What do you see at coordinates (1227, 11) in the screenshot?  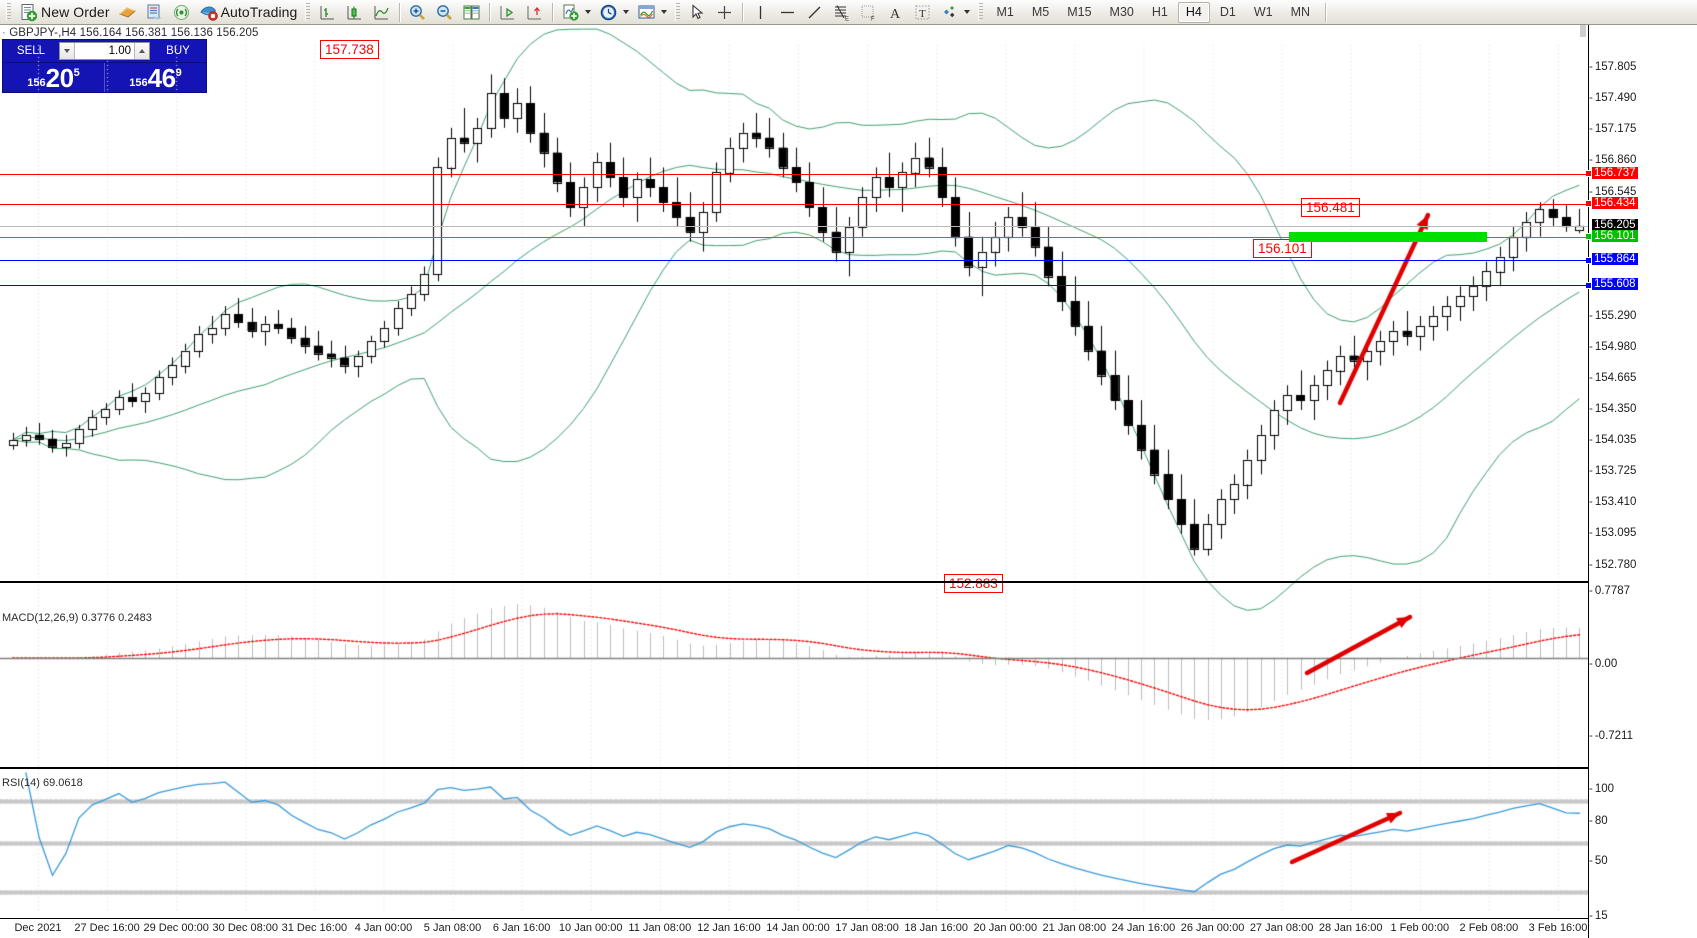 I see `timeframe-button-d1: D1` at bounding box center [1227, 11].